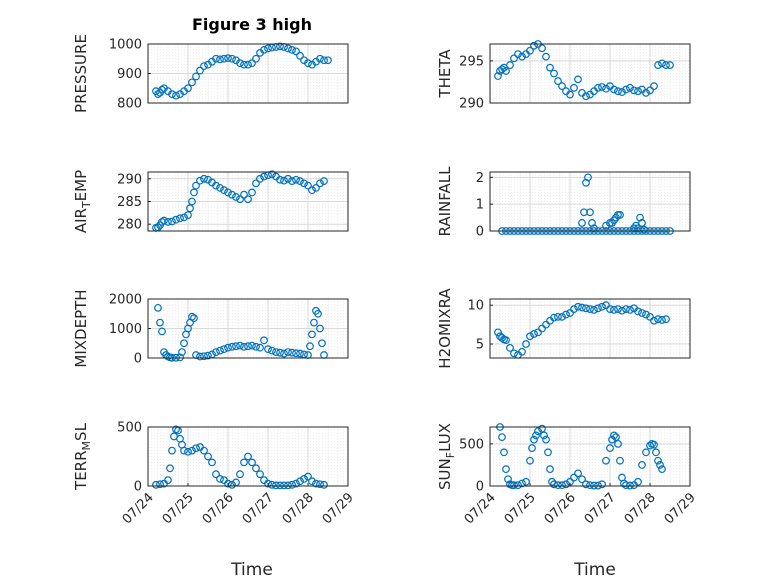 The height and width of the screenshot is (583, 778). I want to click on y-tick-label: 0, so click(138, 487).